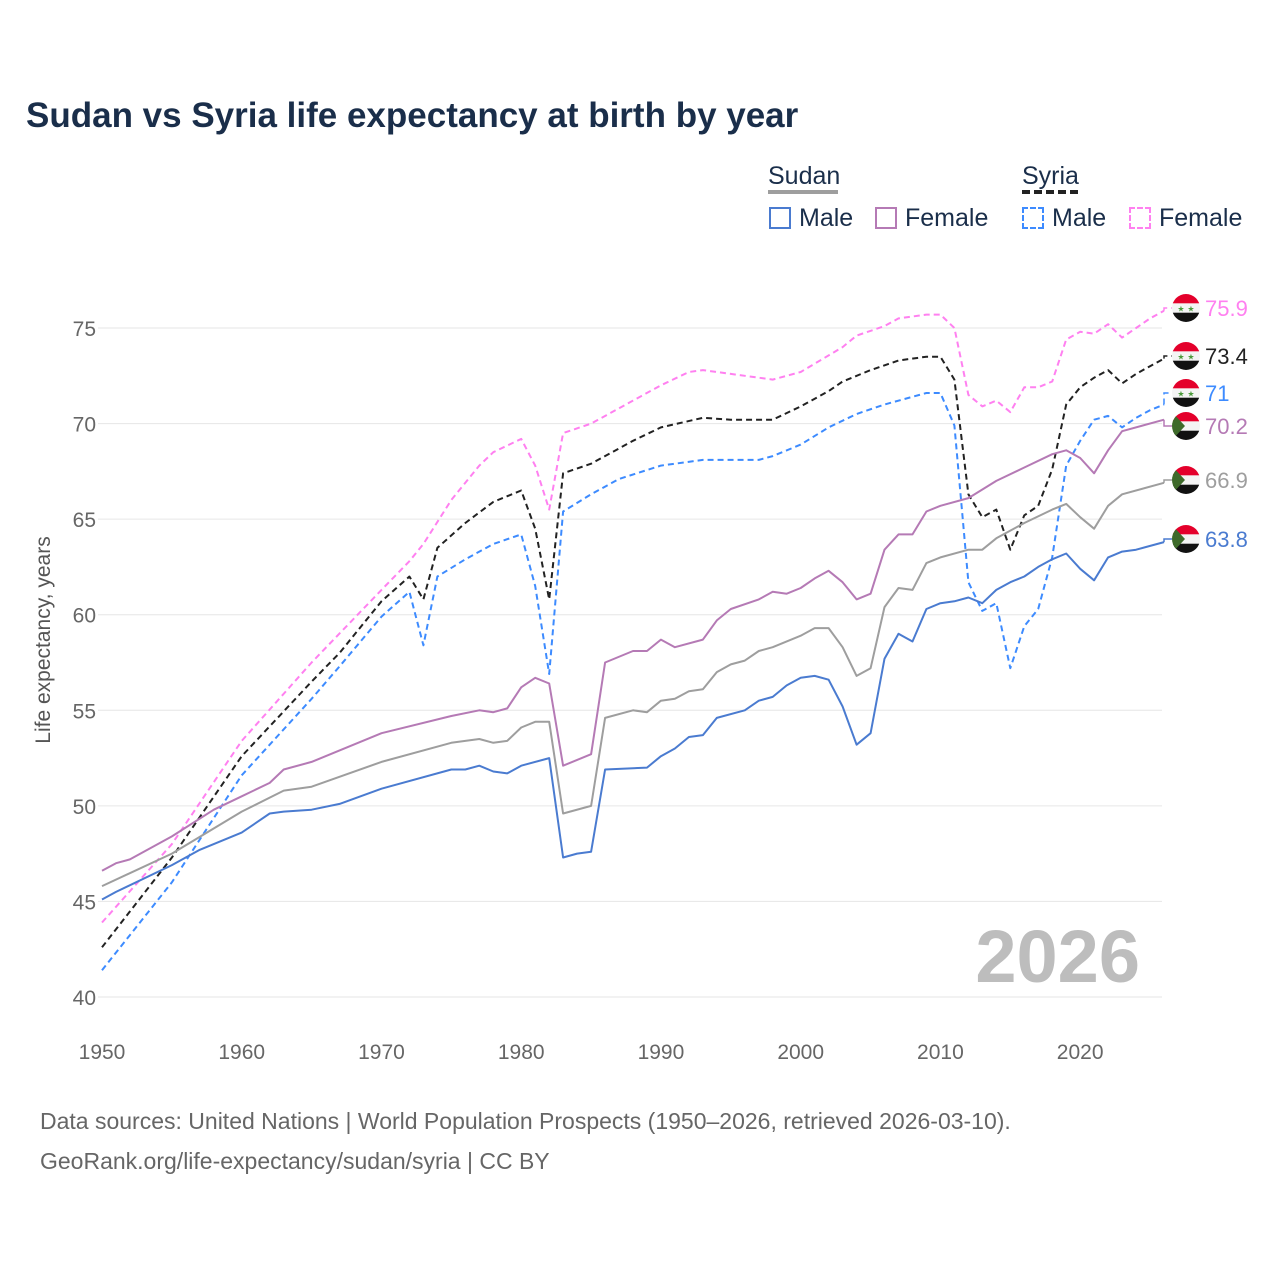 The width and height of the screenshot is (1280, 1280). What do you see at coordinates (1226, 426) in the screenshot?
I see `end-value-label: 70.2` at bounding box center [1226, 426].